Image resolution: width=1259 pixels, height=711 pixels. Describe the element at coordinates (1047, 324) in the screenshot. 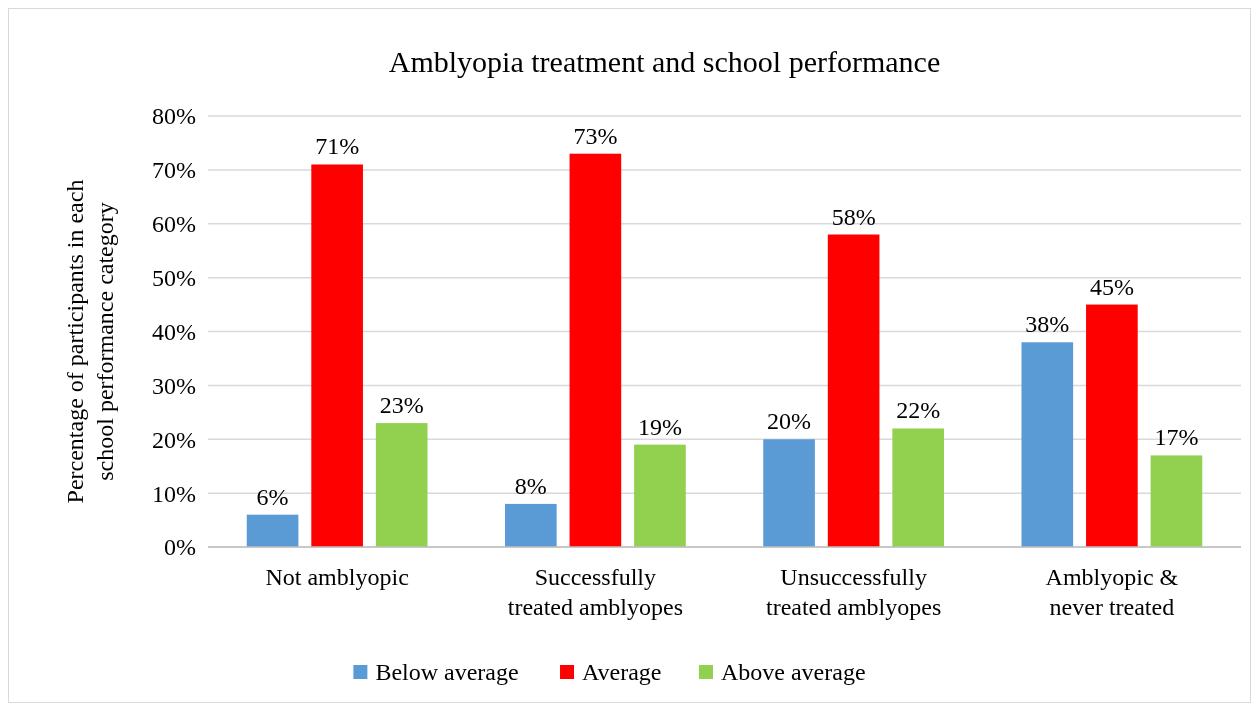

I see `data-label: 38%` at that location.